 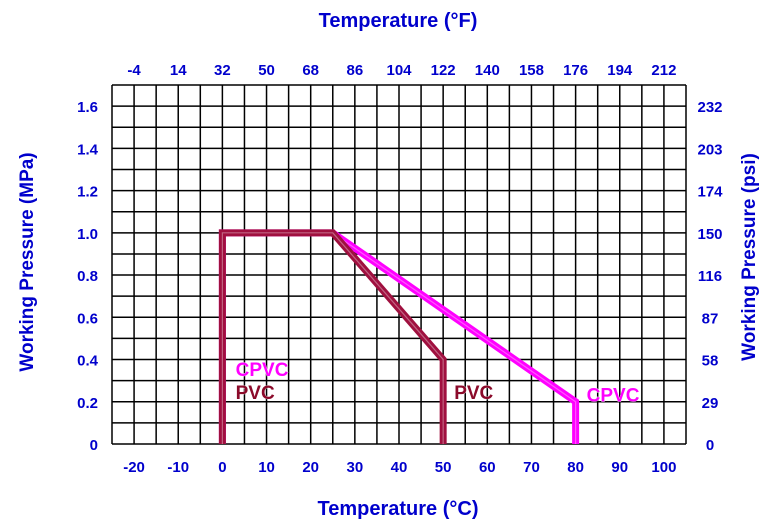 What do you see at coordinates (266, 467) in the screenshot?
I see `x-tick-label: 10` at bounding box center [266, 467].